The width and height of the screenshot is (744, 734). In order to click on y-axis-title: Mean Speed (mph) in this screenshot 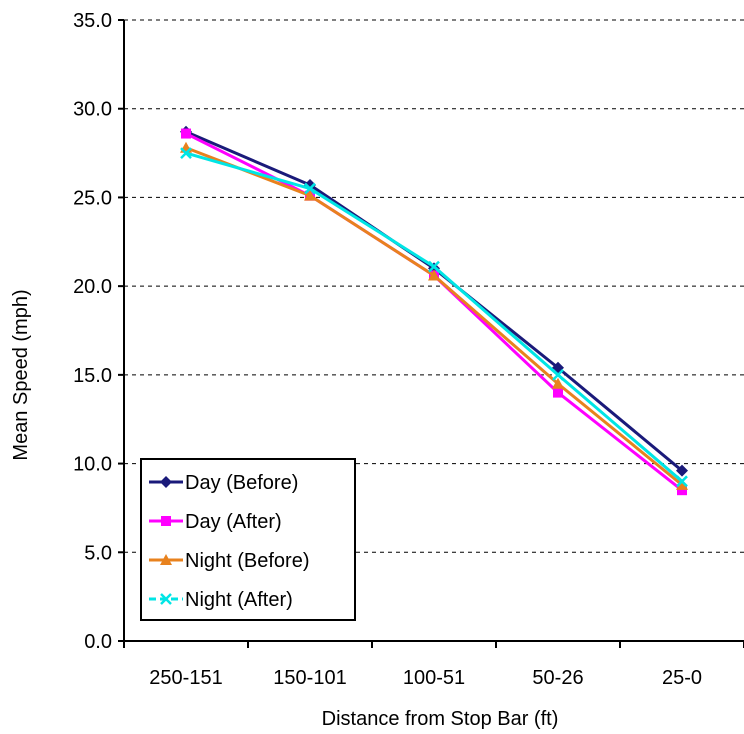, I will do `click(21, 374)`.